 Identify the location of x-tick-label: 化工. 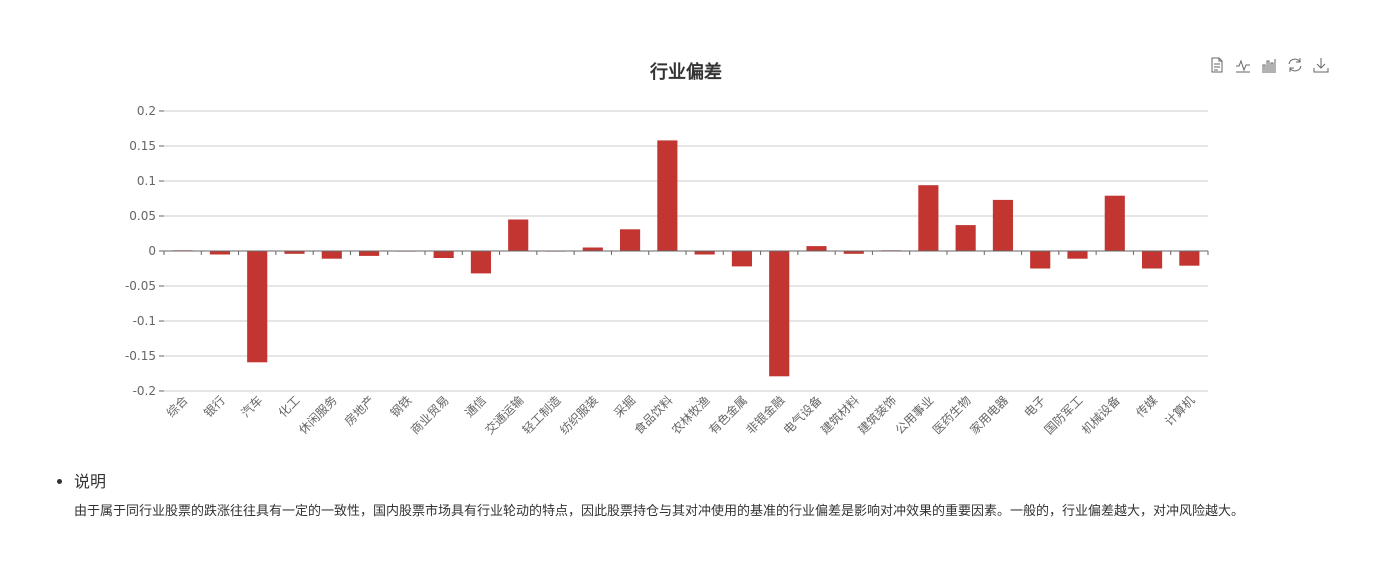
(289, 406).